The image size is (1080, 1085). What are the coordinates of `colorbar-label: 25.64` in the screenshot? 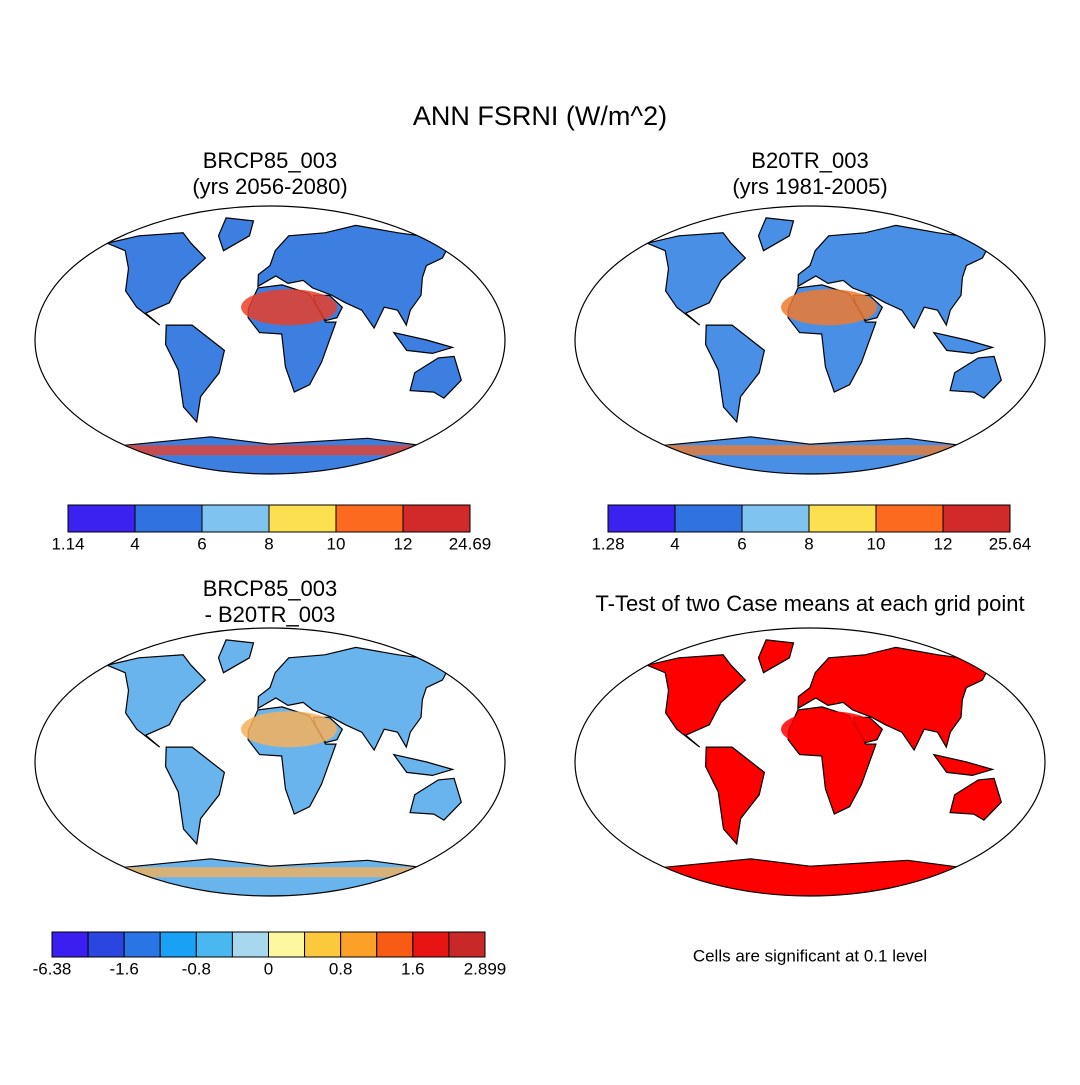 It's located at (1010, 543).